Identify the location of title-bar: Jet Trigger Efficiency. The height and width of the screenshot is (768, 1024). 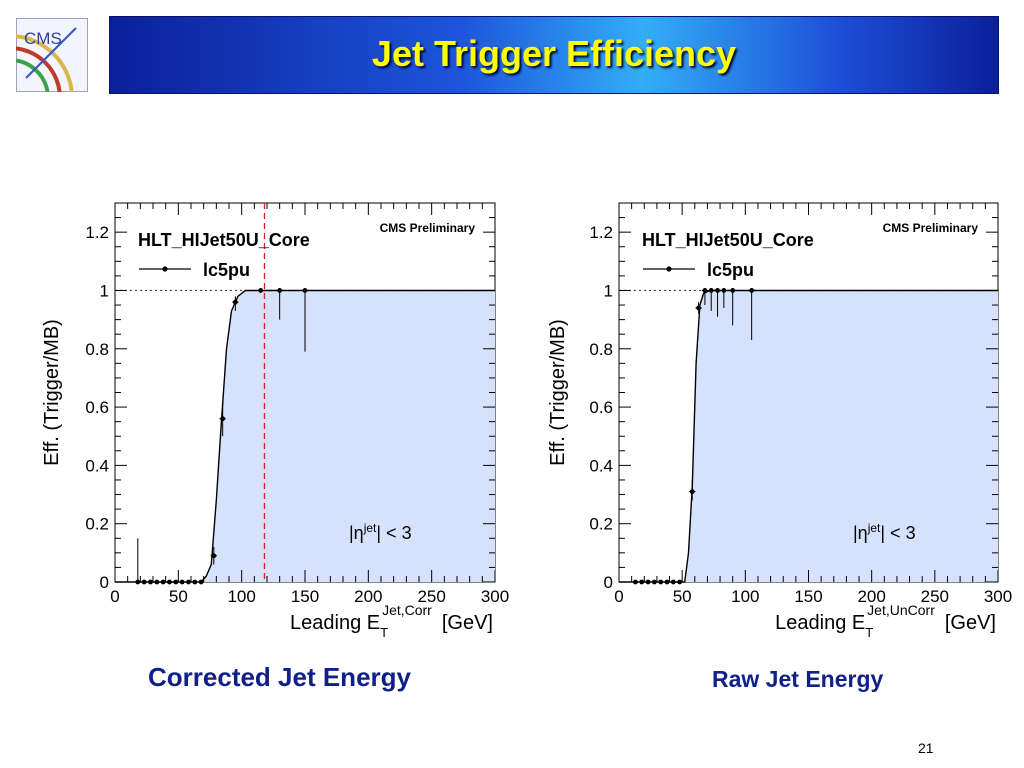
(554, 55).